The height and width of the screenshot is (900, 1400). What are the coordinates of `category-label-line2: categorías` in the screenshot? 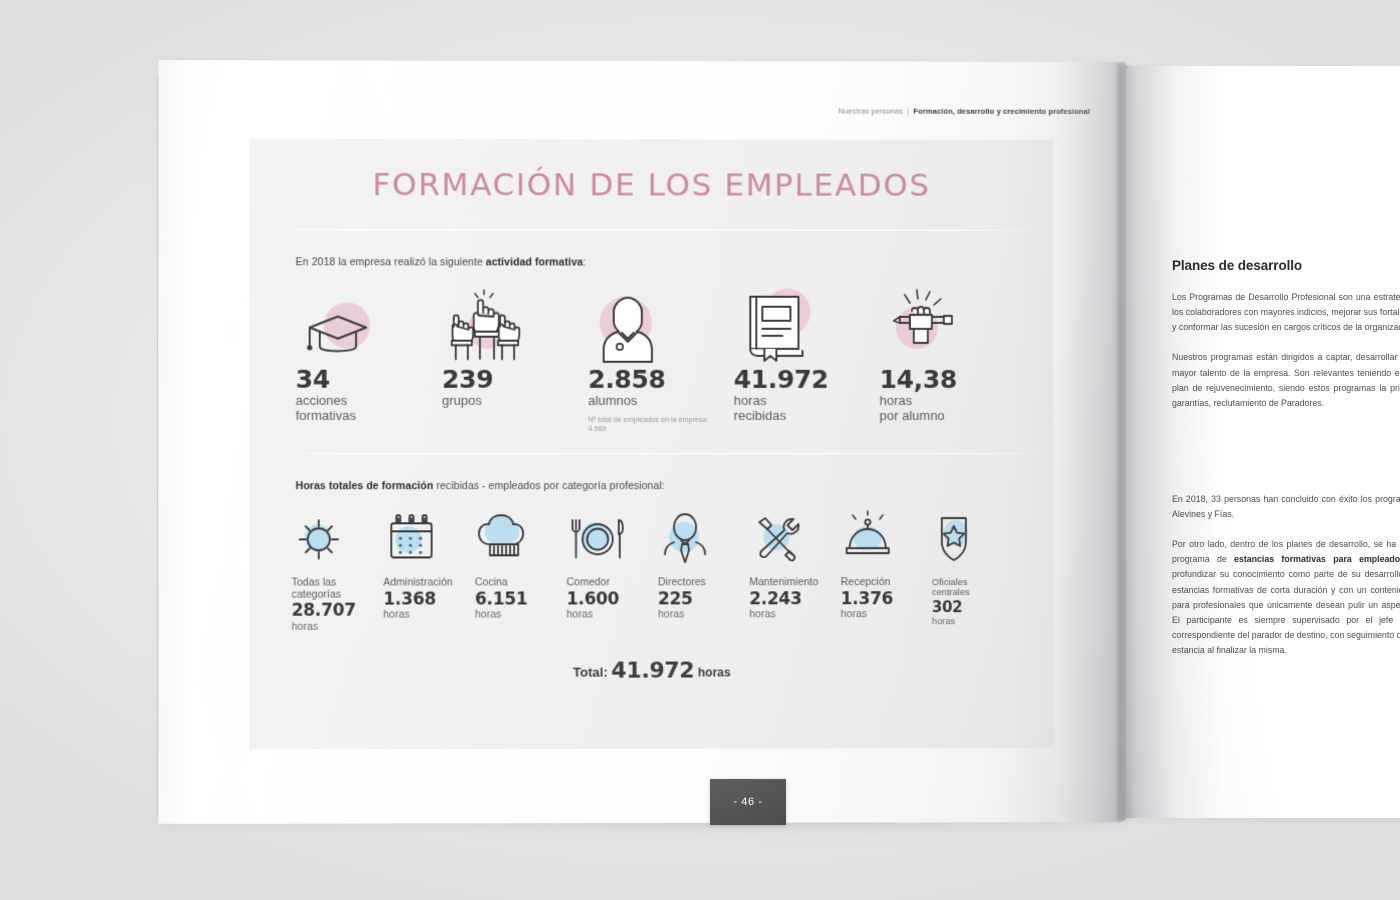 It's located at (316, 594).